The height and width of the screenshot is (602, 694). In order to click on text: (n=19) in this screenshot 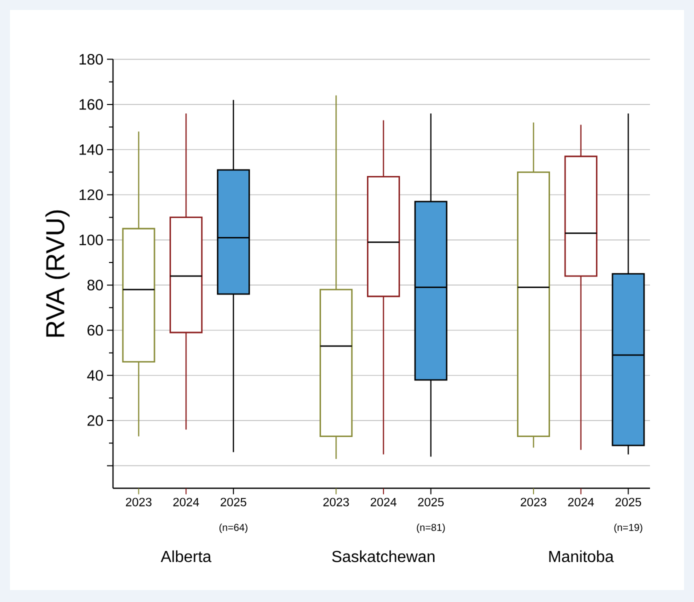, I will do `click(628, 528)`.